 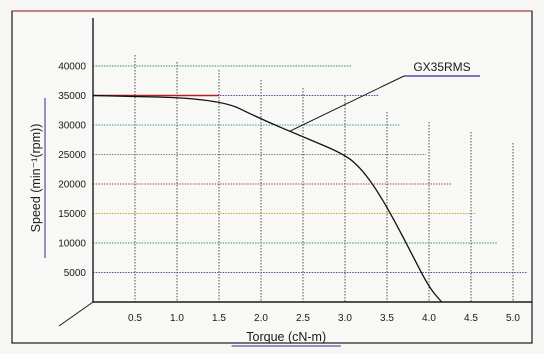 What do you see at coordinates (36, 178) in the screenshot?
I see `y-axis-title: Speed (min⁻¹(rpm))` at bounding box center [36, 178].